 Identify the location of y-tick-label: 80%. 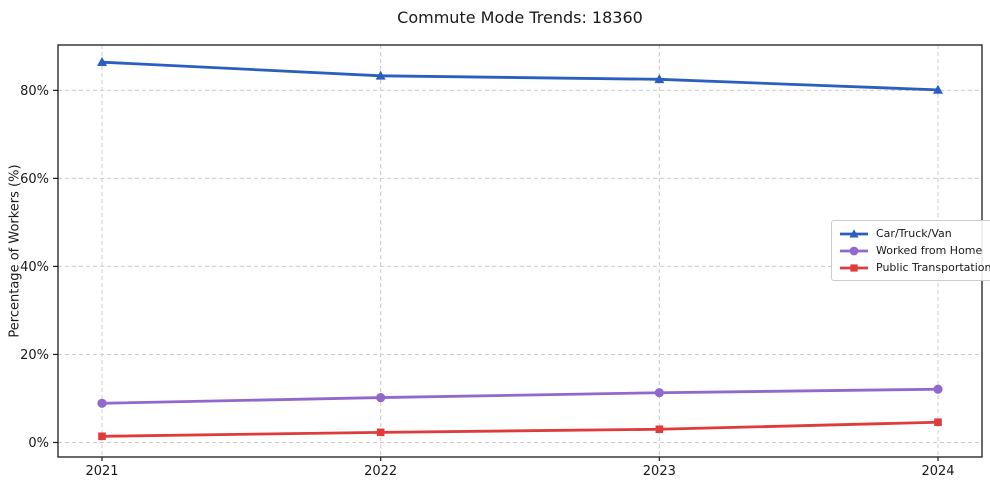
(34, 91).